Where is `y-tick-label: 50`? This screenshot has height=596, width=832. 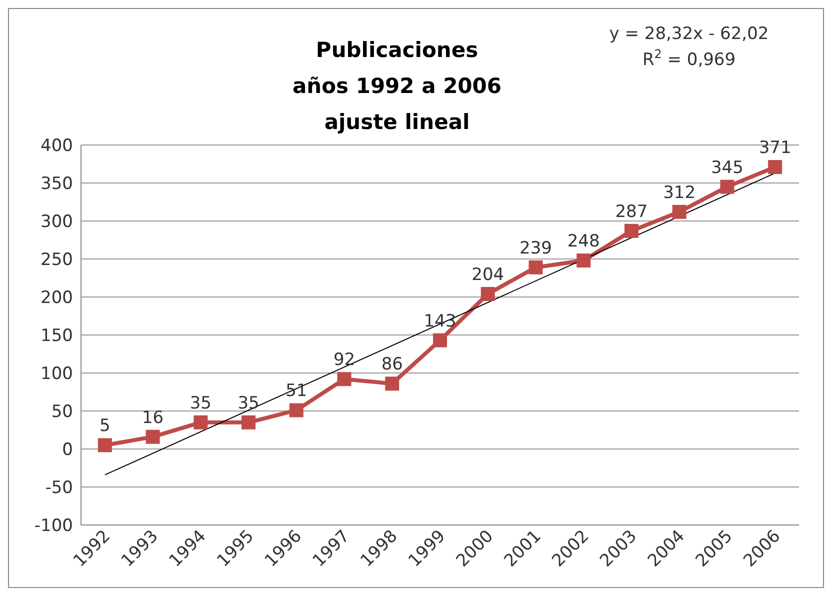 y-tick-label: 50 is located at coordinates (62, 412).